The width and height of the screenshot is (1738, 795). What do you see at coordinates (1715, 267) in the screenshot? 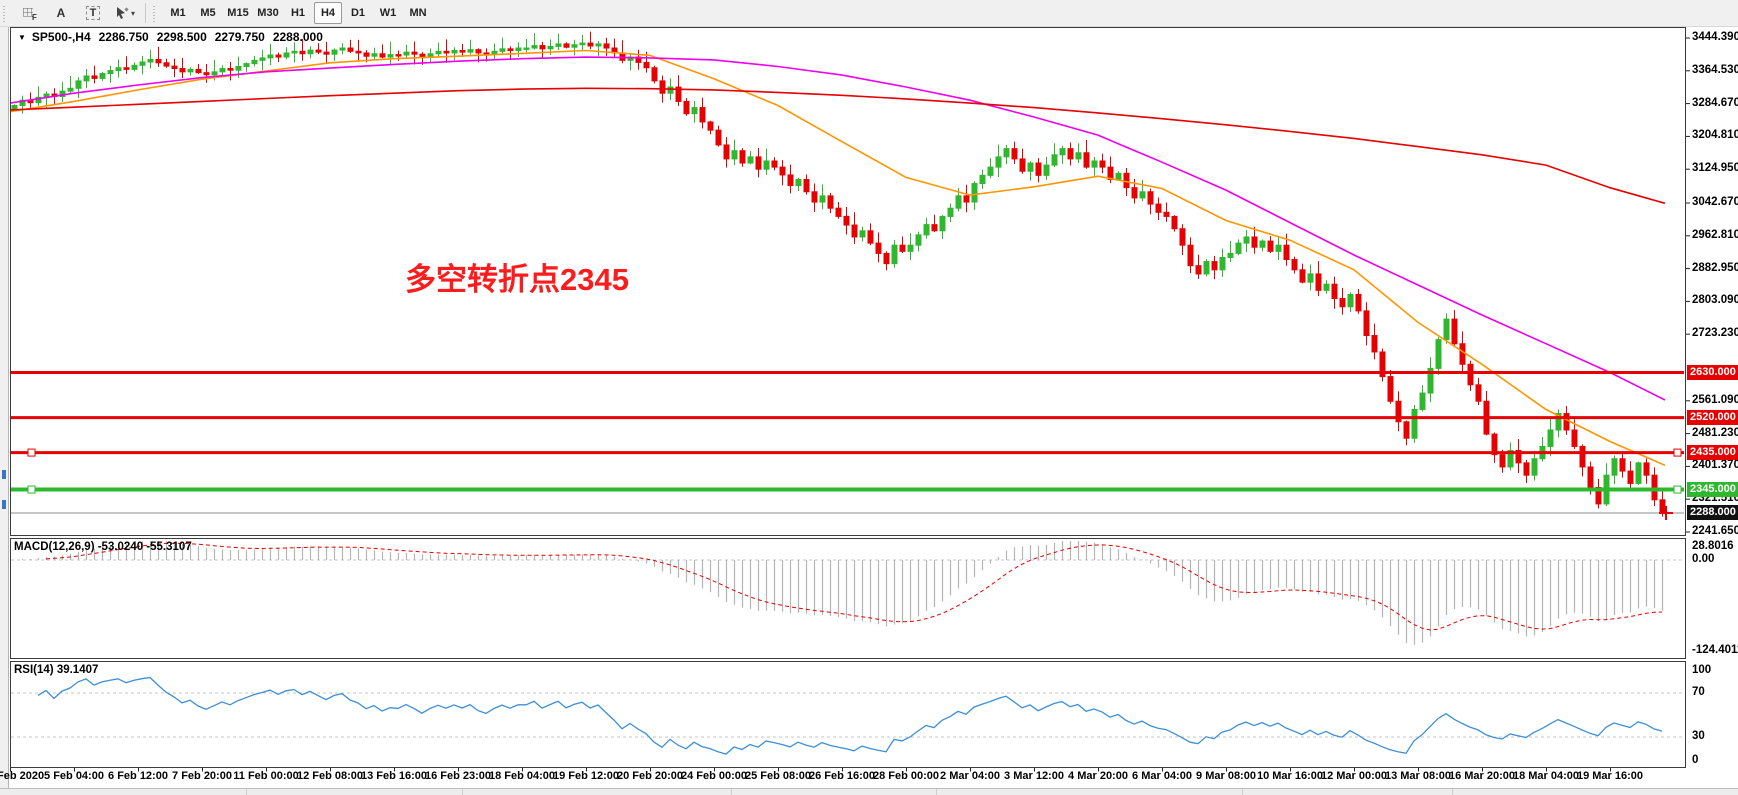
I see `price-tick-label: 2882.950` at bounding box center [1715, 267].